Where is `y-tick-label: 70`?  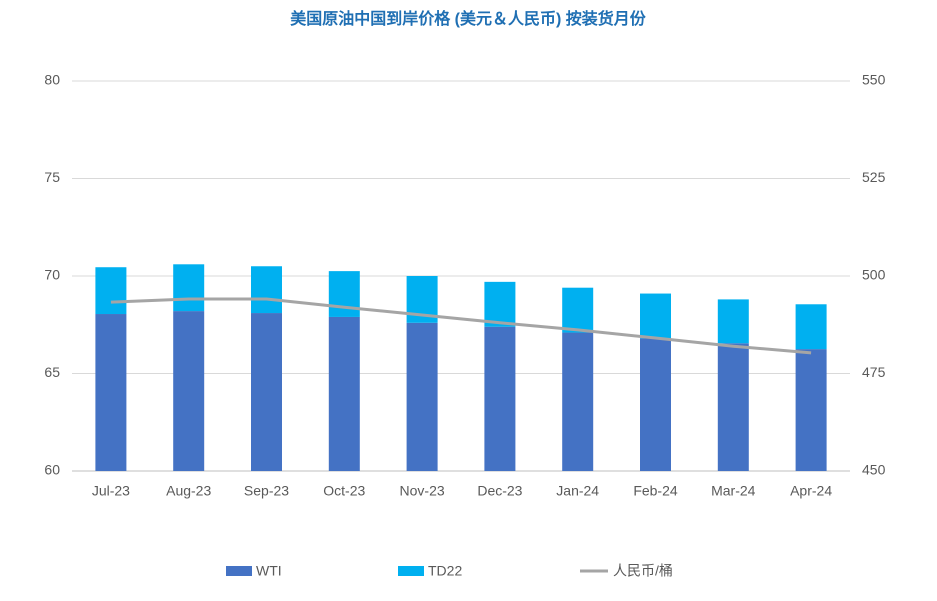 y-tick-label: 70 is located at coordinates (52, 275).